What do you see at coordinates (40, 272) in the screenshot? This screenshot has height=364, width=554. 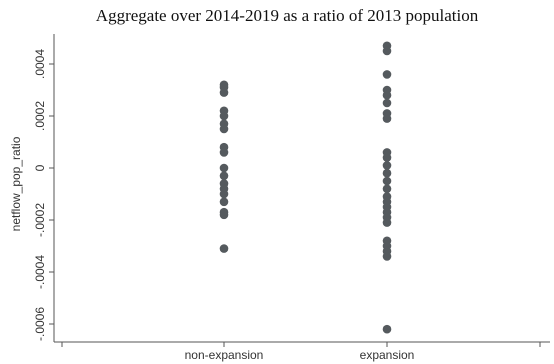 I see `y-tick-label: -.0004` at bounding box center [40, 272].